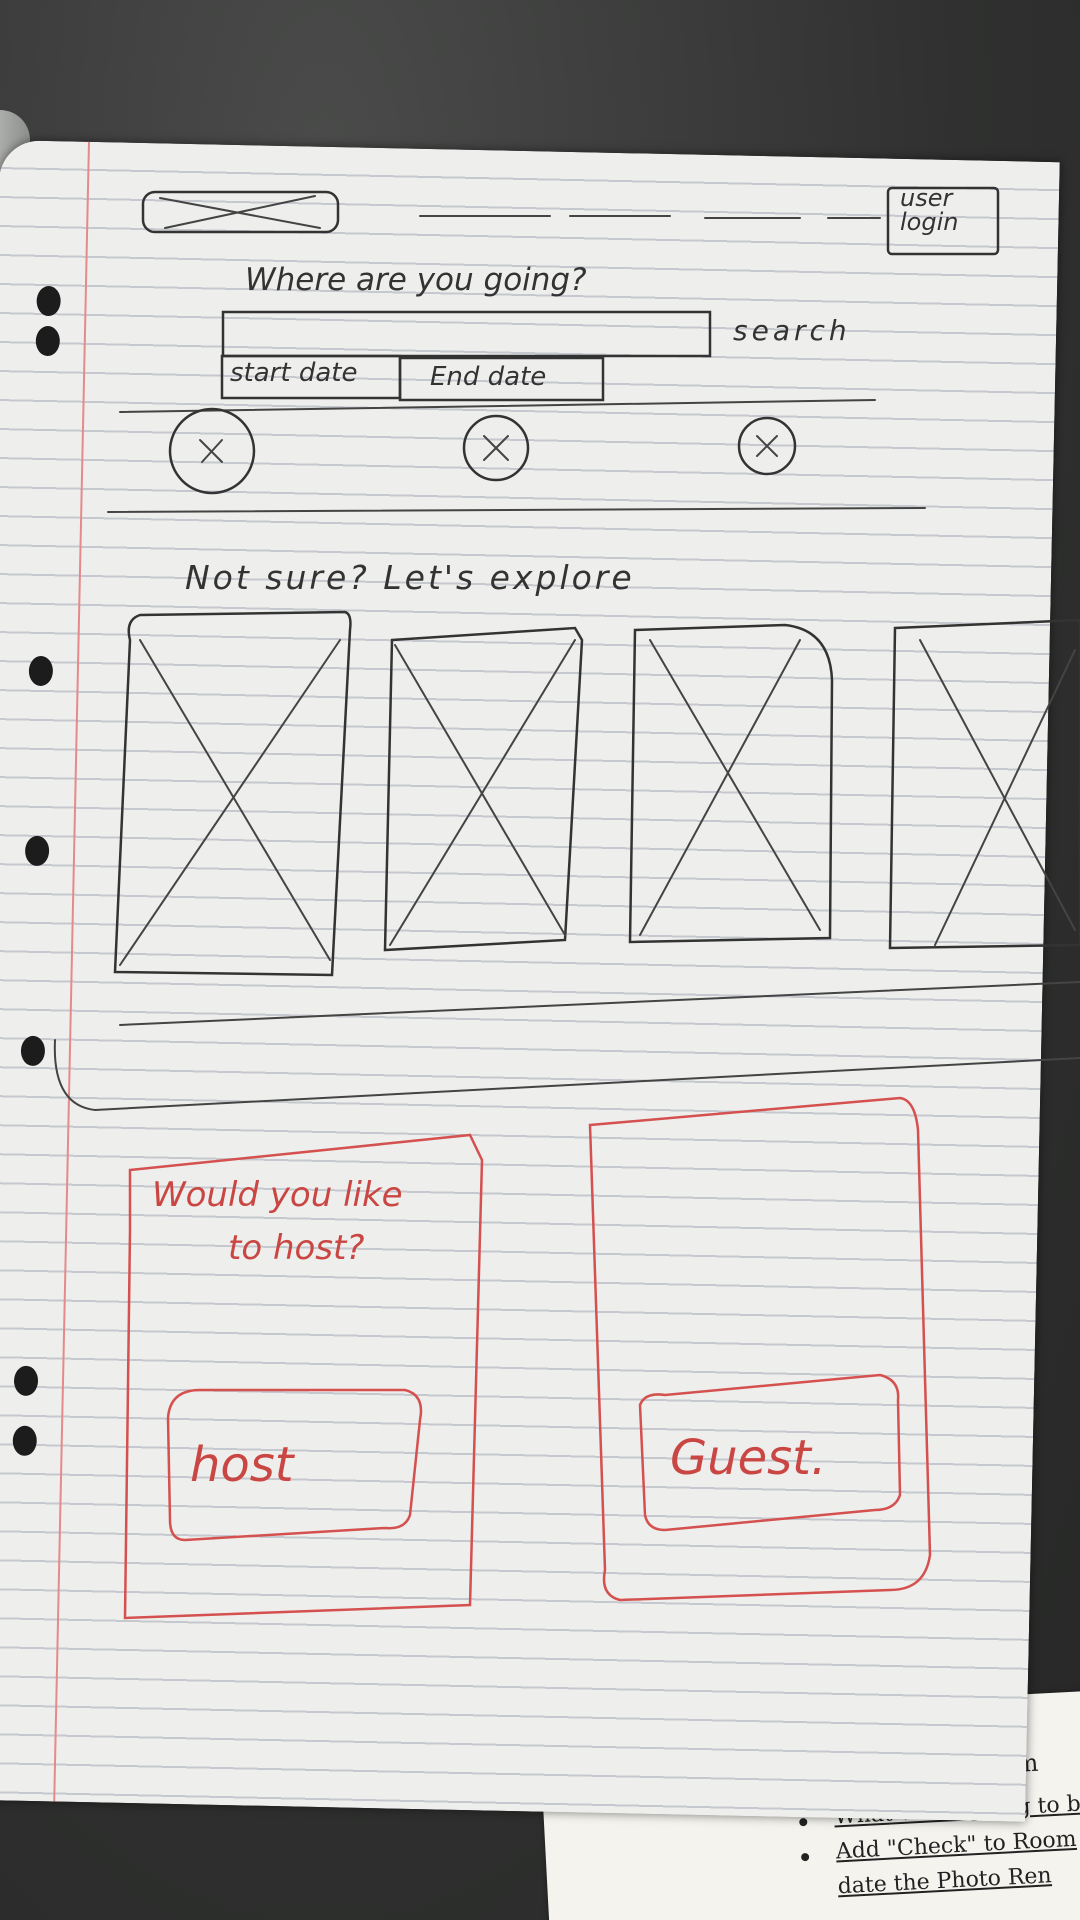 Image resolution: width=1080 pixels, height=1920 pixels. I want to click on user-login-button, so click(943, 221).